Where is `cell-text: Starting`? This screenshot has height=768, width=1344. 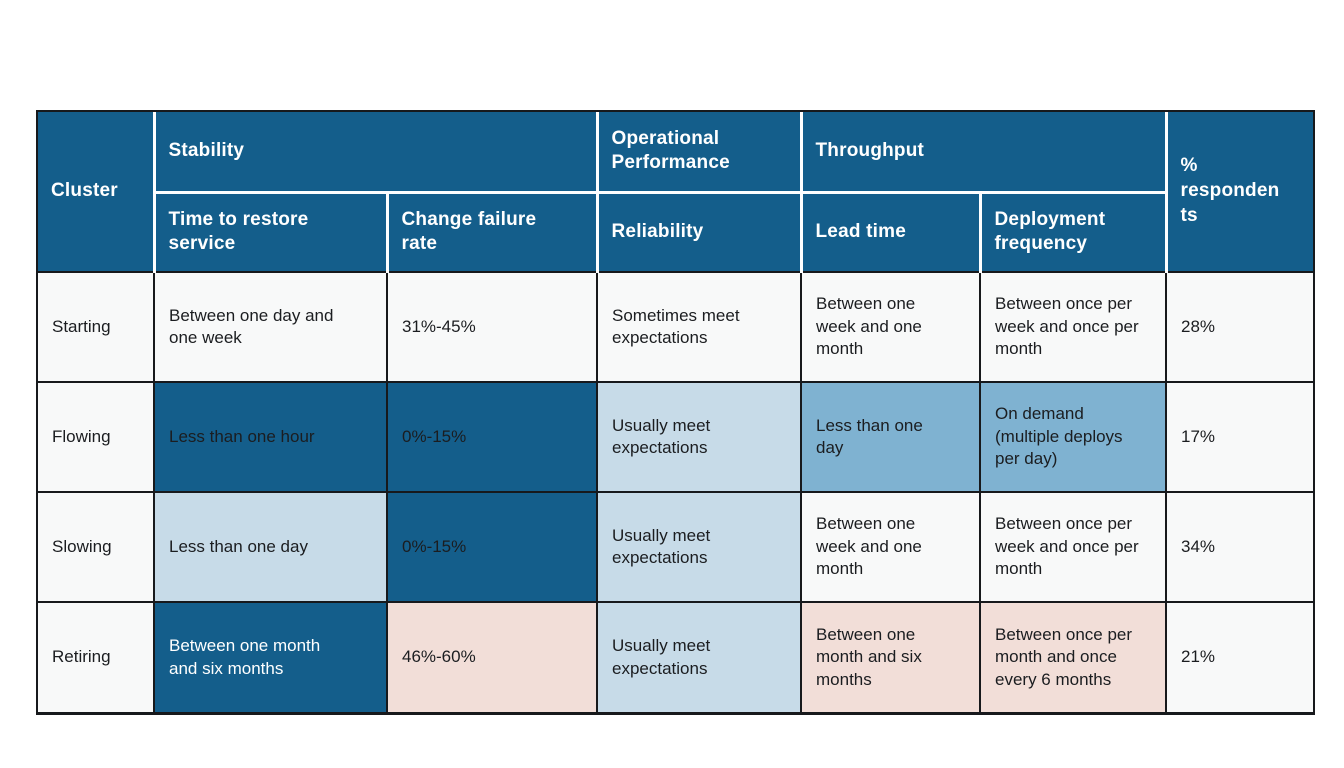
cell-text: Starting is located at coordinates (81, 326).